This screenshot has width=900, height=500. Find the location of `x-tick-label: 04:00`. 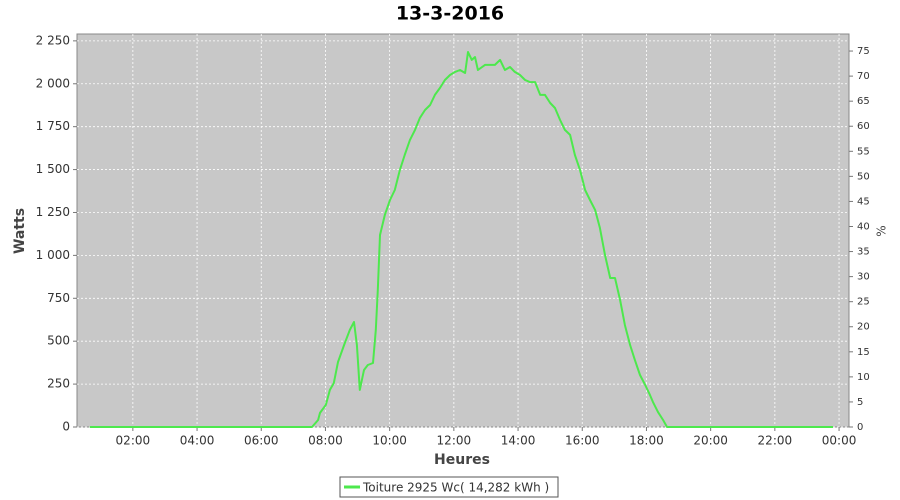

x-tick-label: 04:00 is located at coordinates (197, 441).